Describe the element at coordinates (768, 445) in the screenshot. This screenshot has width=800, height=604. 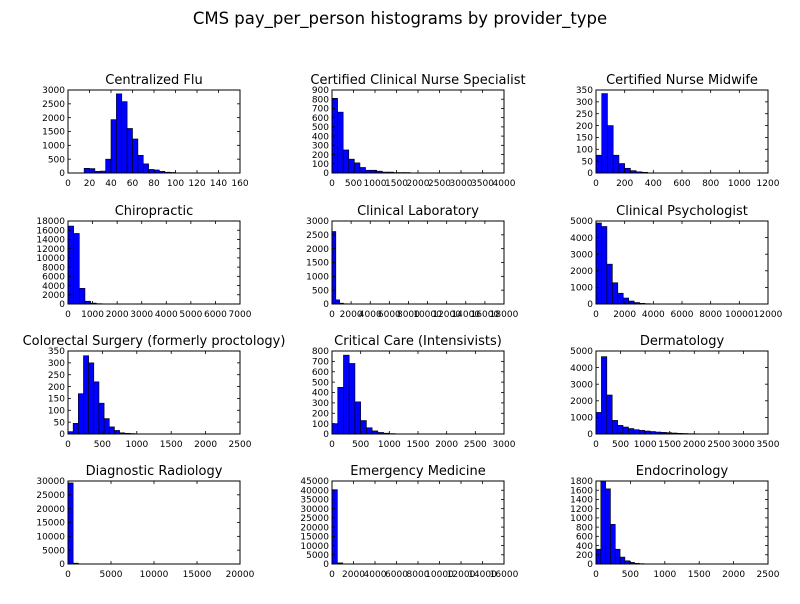
I see `x-tick-label: 3500` at that location.